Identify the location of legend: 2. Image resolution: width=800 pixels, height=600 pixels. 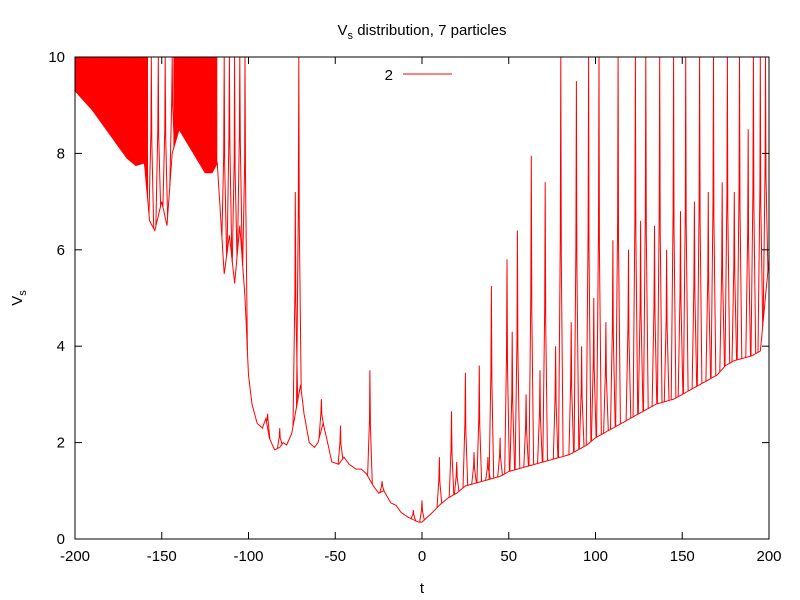
(418, 75).